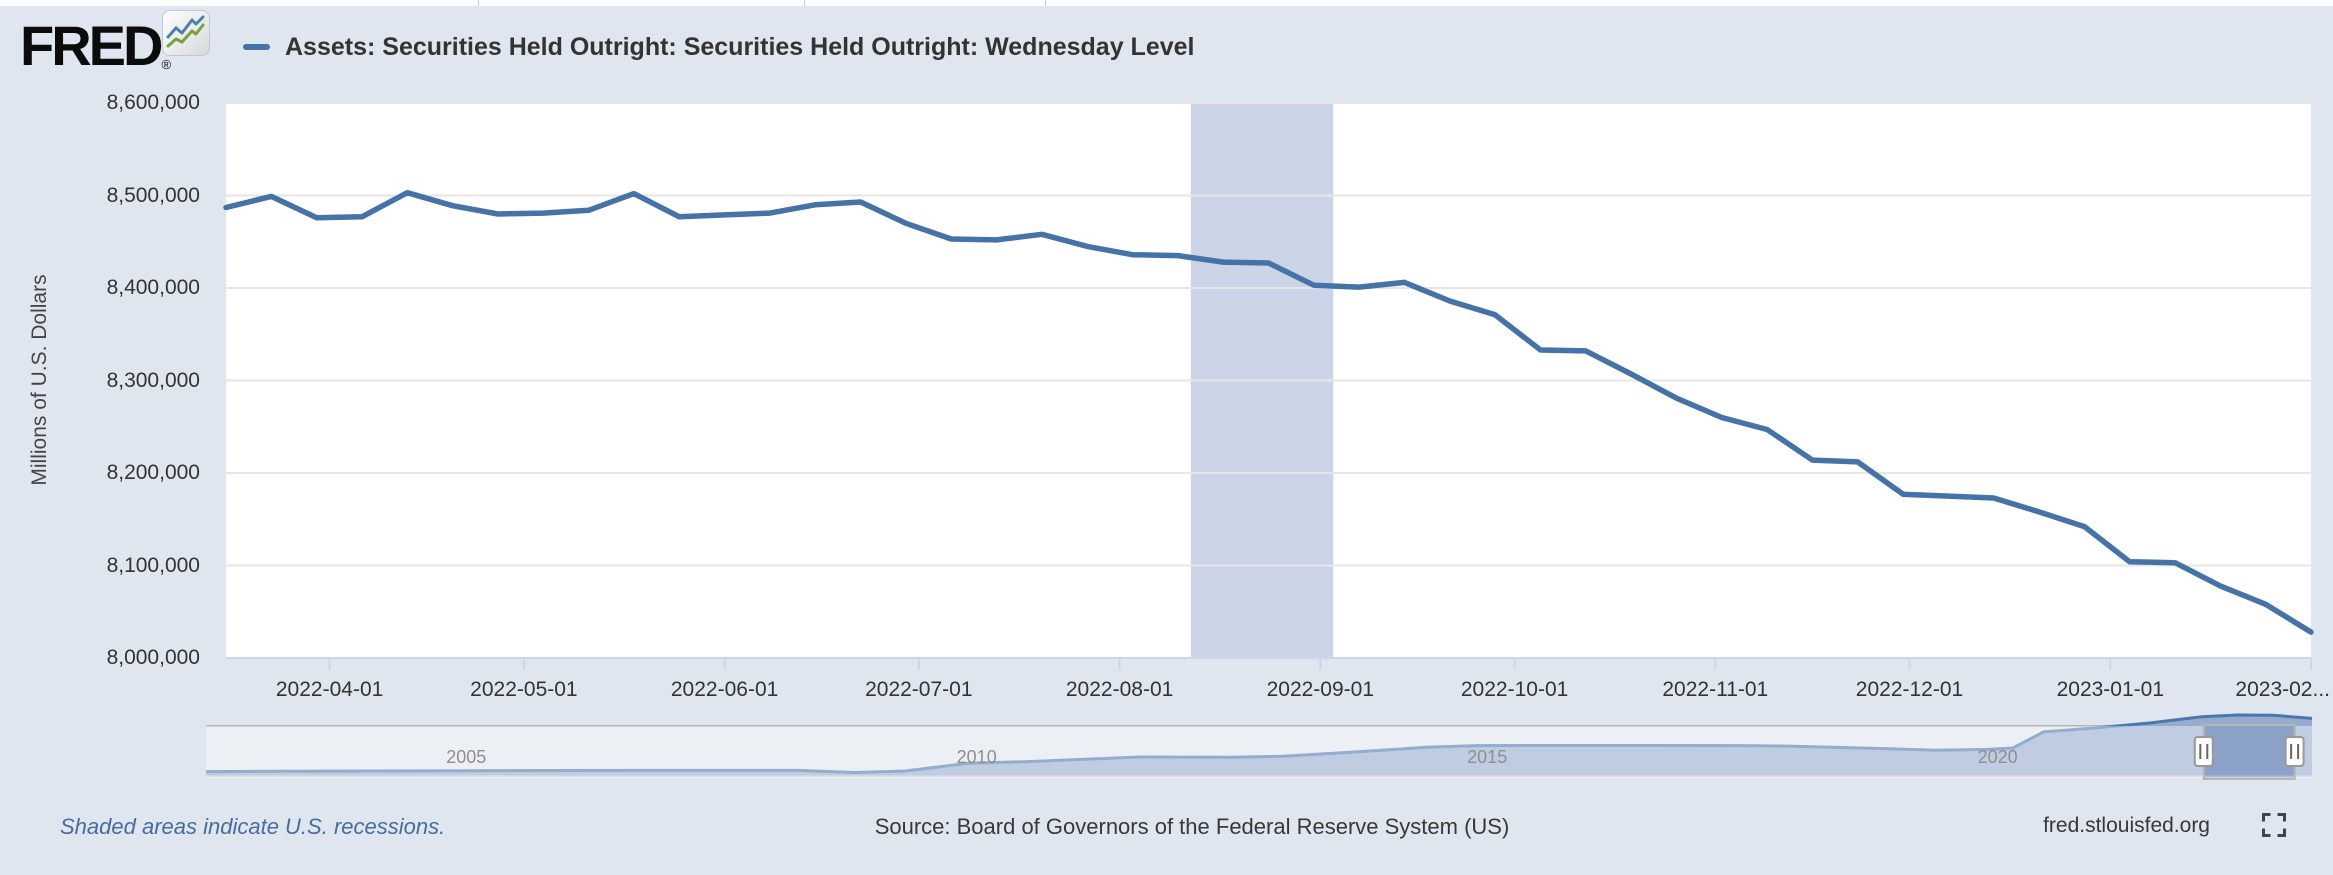 Image resolution: width=2333 pixels, height=875 pixels. Describe the element at coordinates (1205, 752) in the screenshot. I see `navigator-mask-left` at that location.